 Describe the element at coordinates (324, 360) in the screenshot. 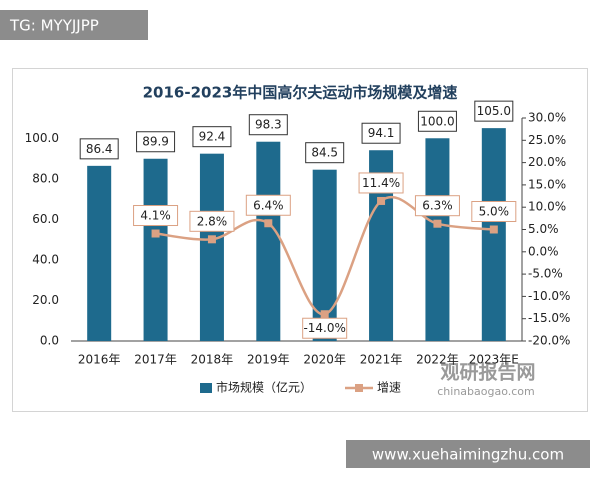

I see `x-tick-label: 2020年` at that location.